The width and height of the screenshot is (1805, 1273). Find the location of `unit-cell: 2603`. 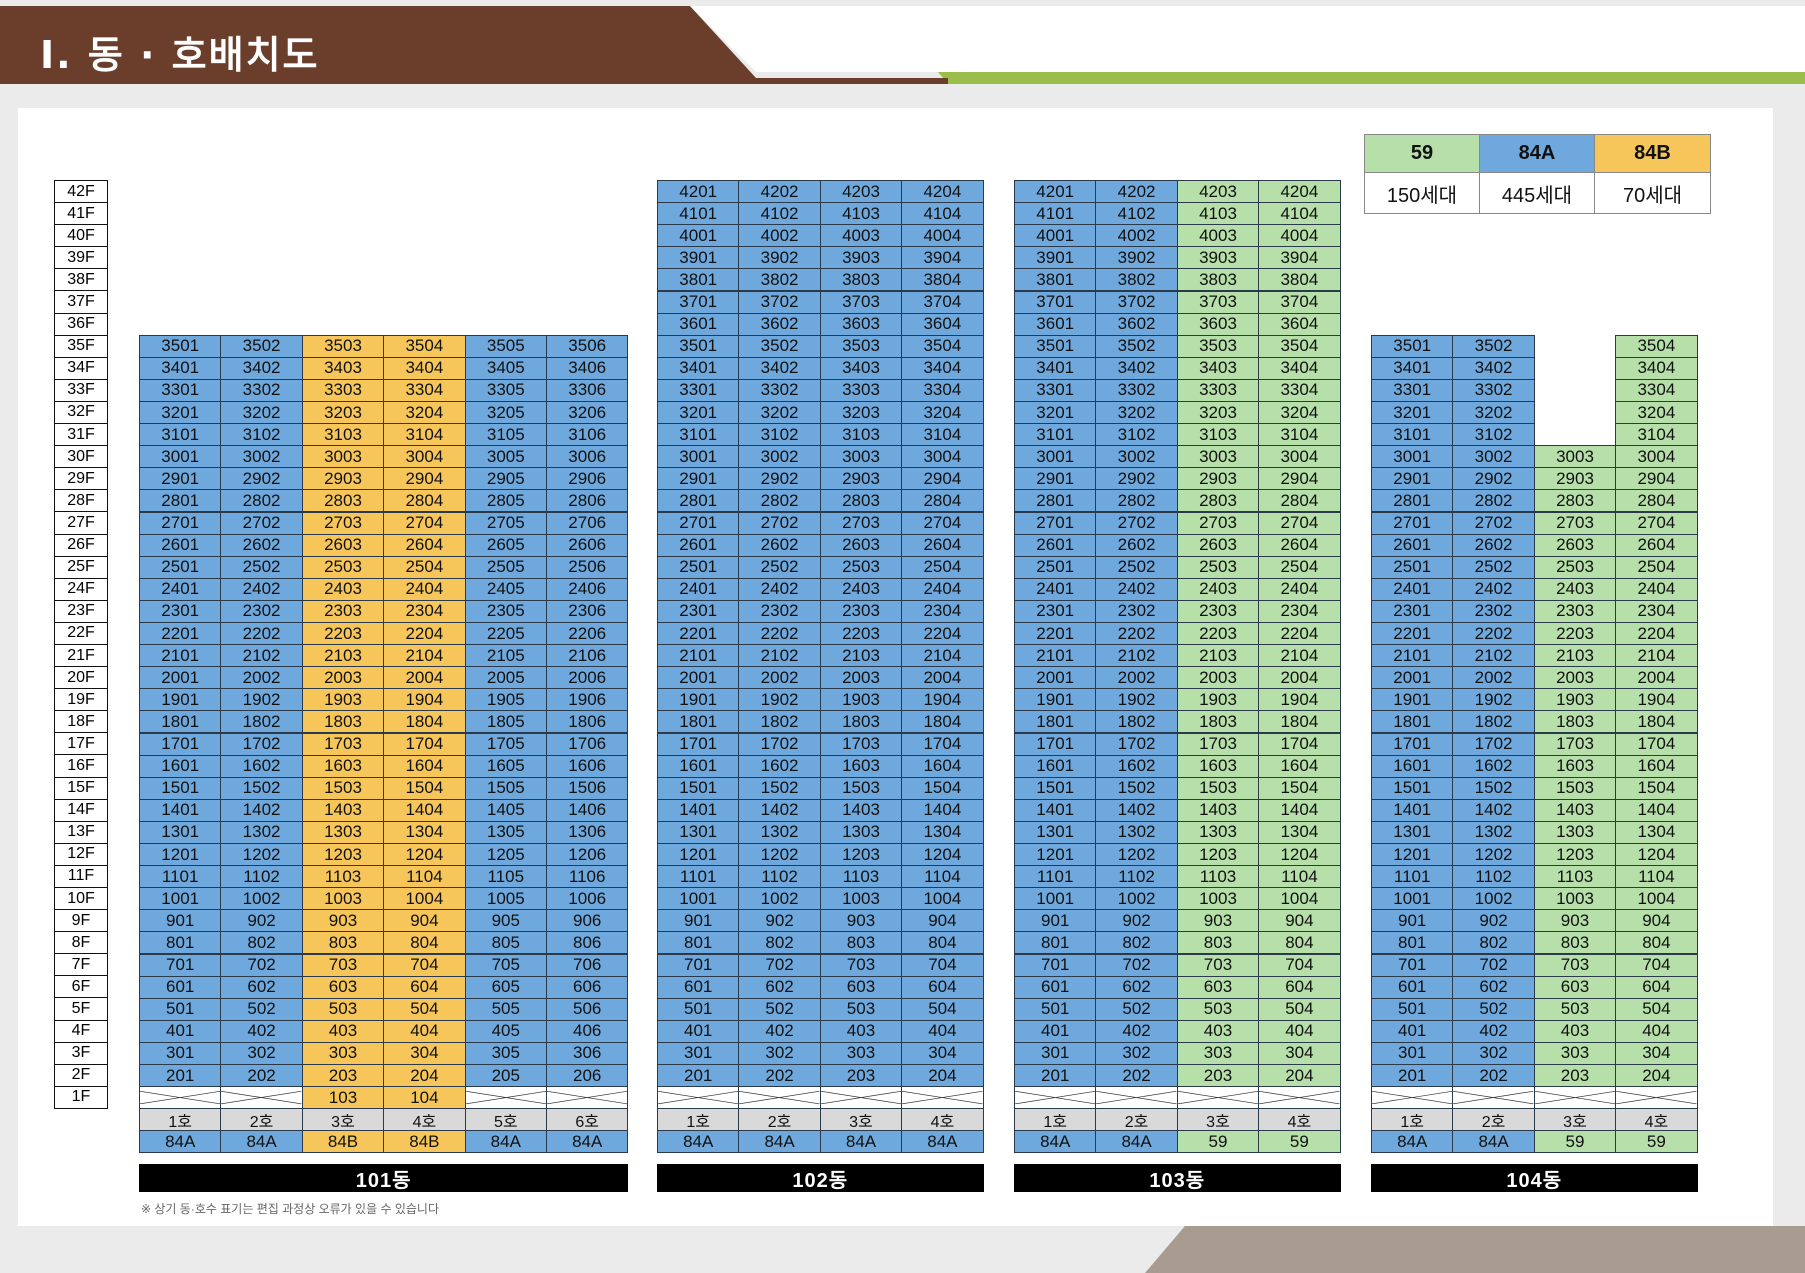

unit-cell: 2603 is located at coordinates (343, 545).